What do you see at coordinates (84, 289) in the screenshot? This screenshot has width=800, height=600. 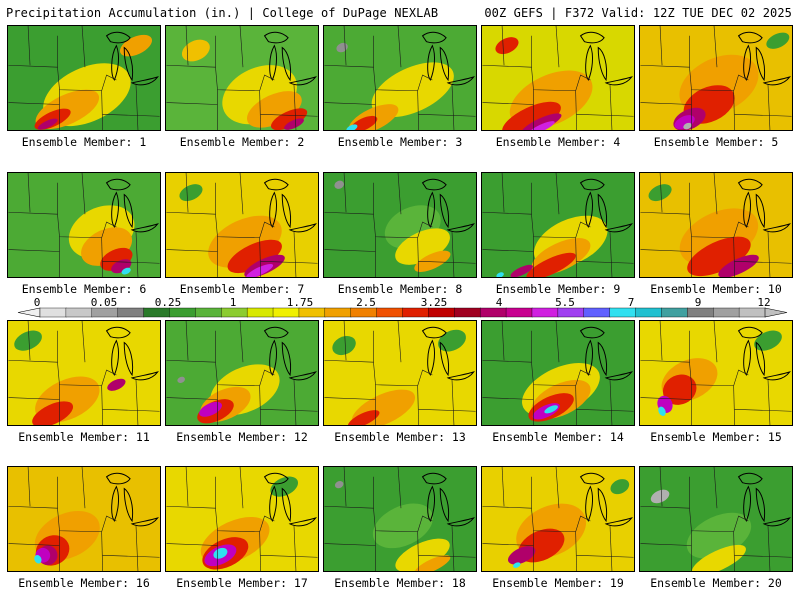 I see `member-label: Ensemble Member: 6` at bounding box center [84, 289].